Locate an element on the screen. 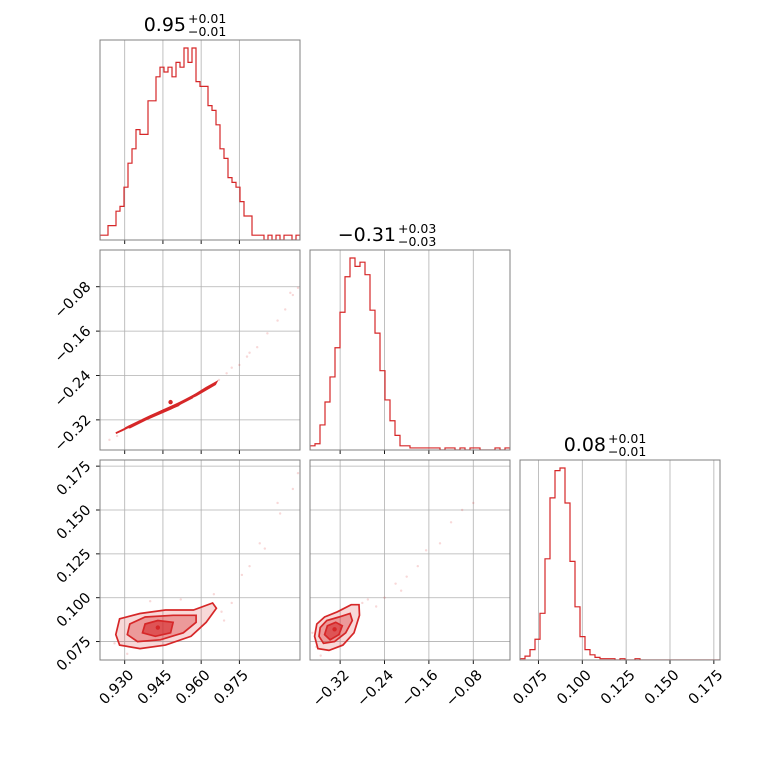 This screenshot has height=760, width=760. histogram-panel-p0: 0.95 +0.01−0.01 is located at coordinates (200, 127).